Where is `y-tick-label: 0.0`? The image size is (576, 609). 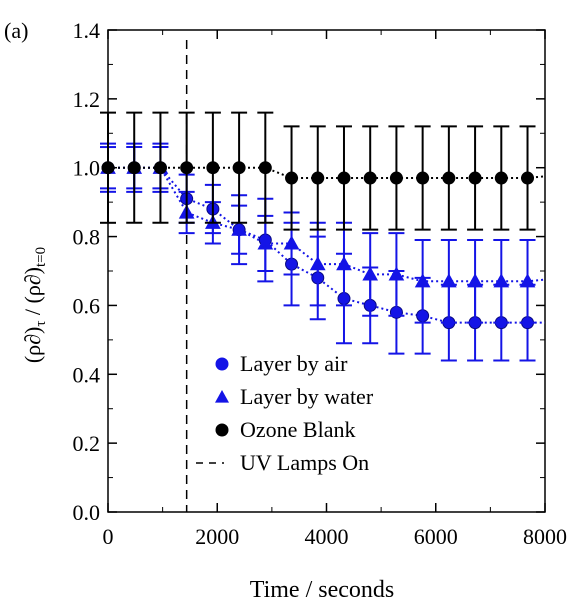 y-tick-label: 0.0 is located at coordinates (87, 512).